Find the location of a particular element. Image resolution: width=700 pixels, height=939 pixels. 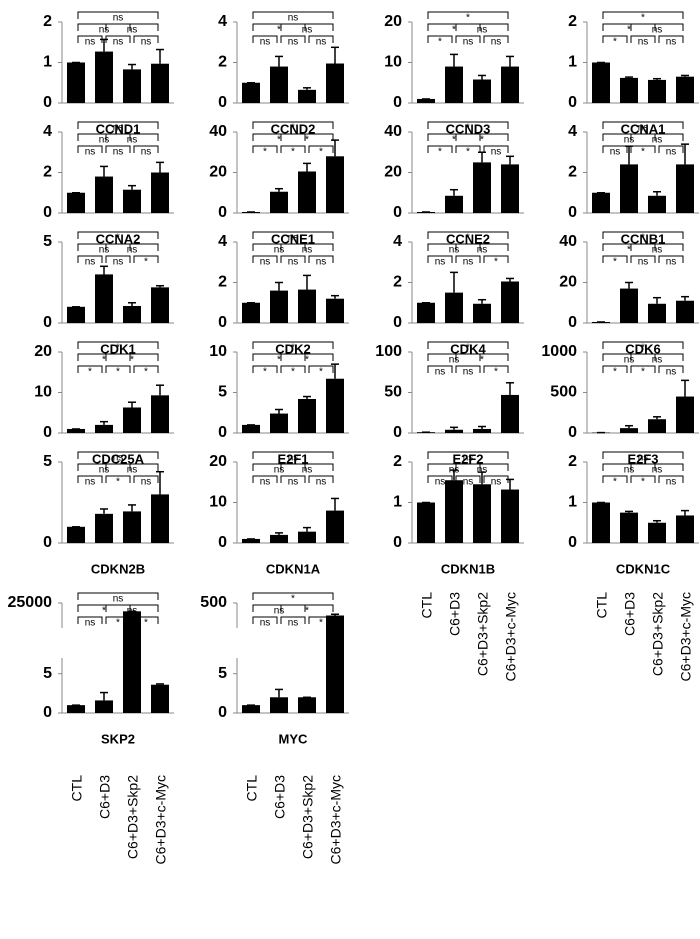

chart-title: CCNA1 is located at coordinates (643, 128).